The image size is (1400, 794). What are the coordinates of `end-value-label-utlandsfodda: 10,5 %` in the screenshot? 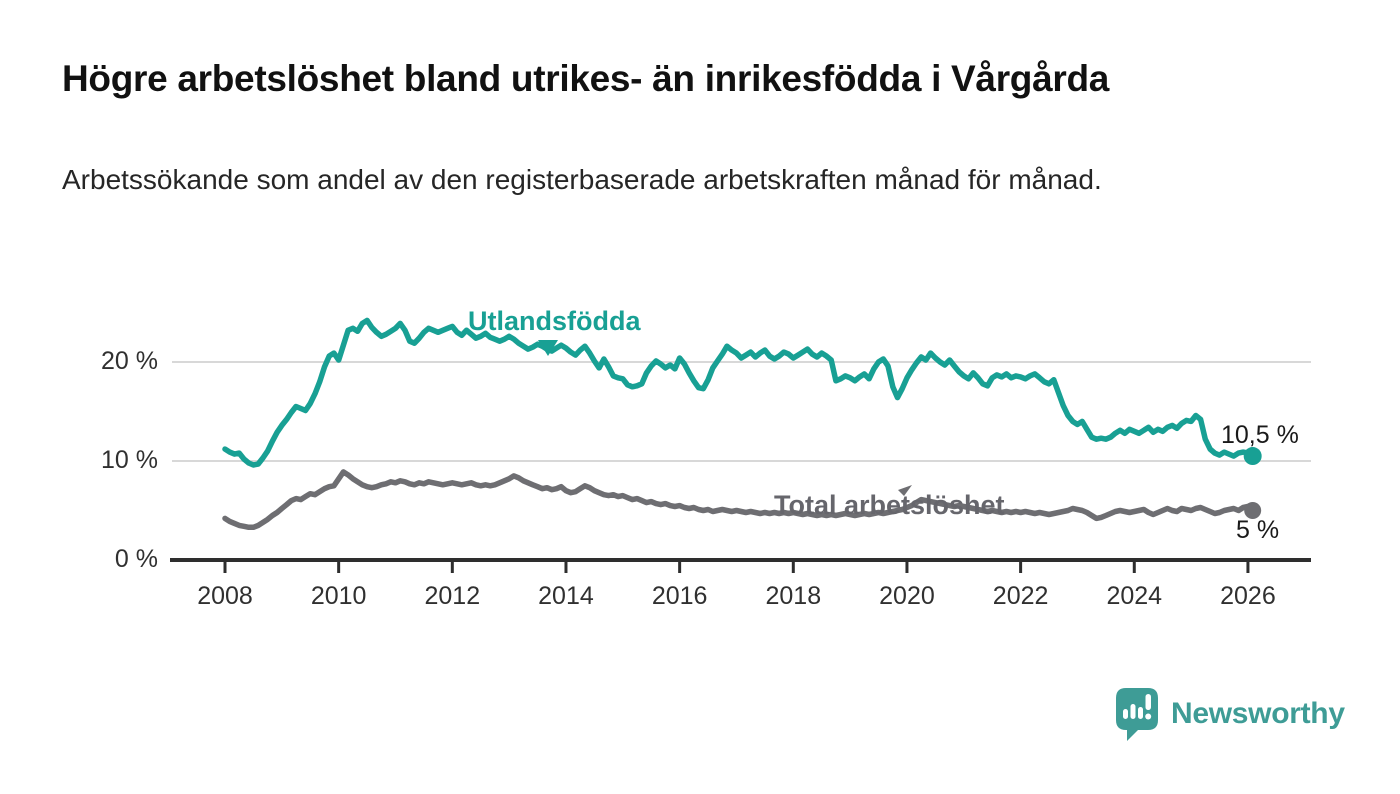 It's located at (1260, 435).